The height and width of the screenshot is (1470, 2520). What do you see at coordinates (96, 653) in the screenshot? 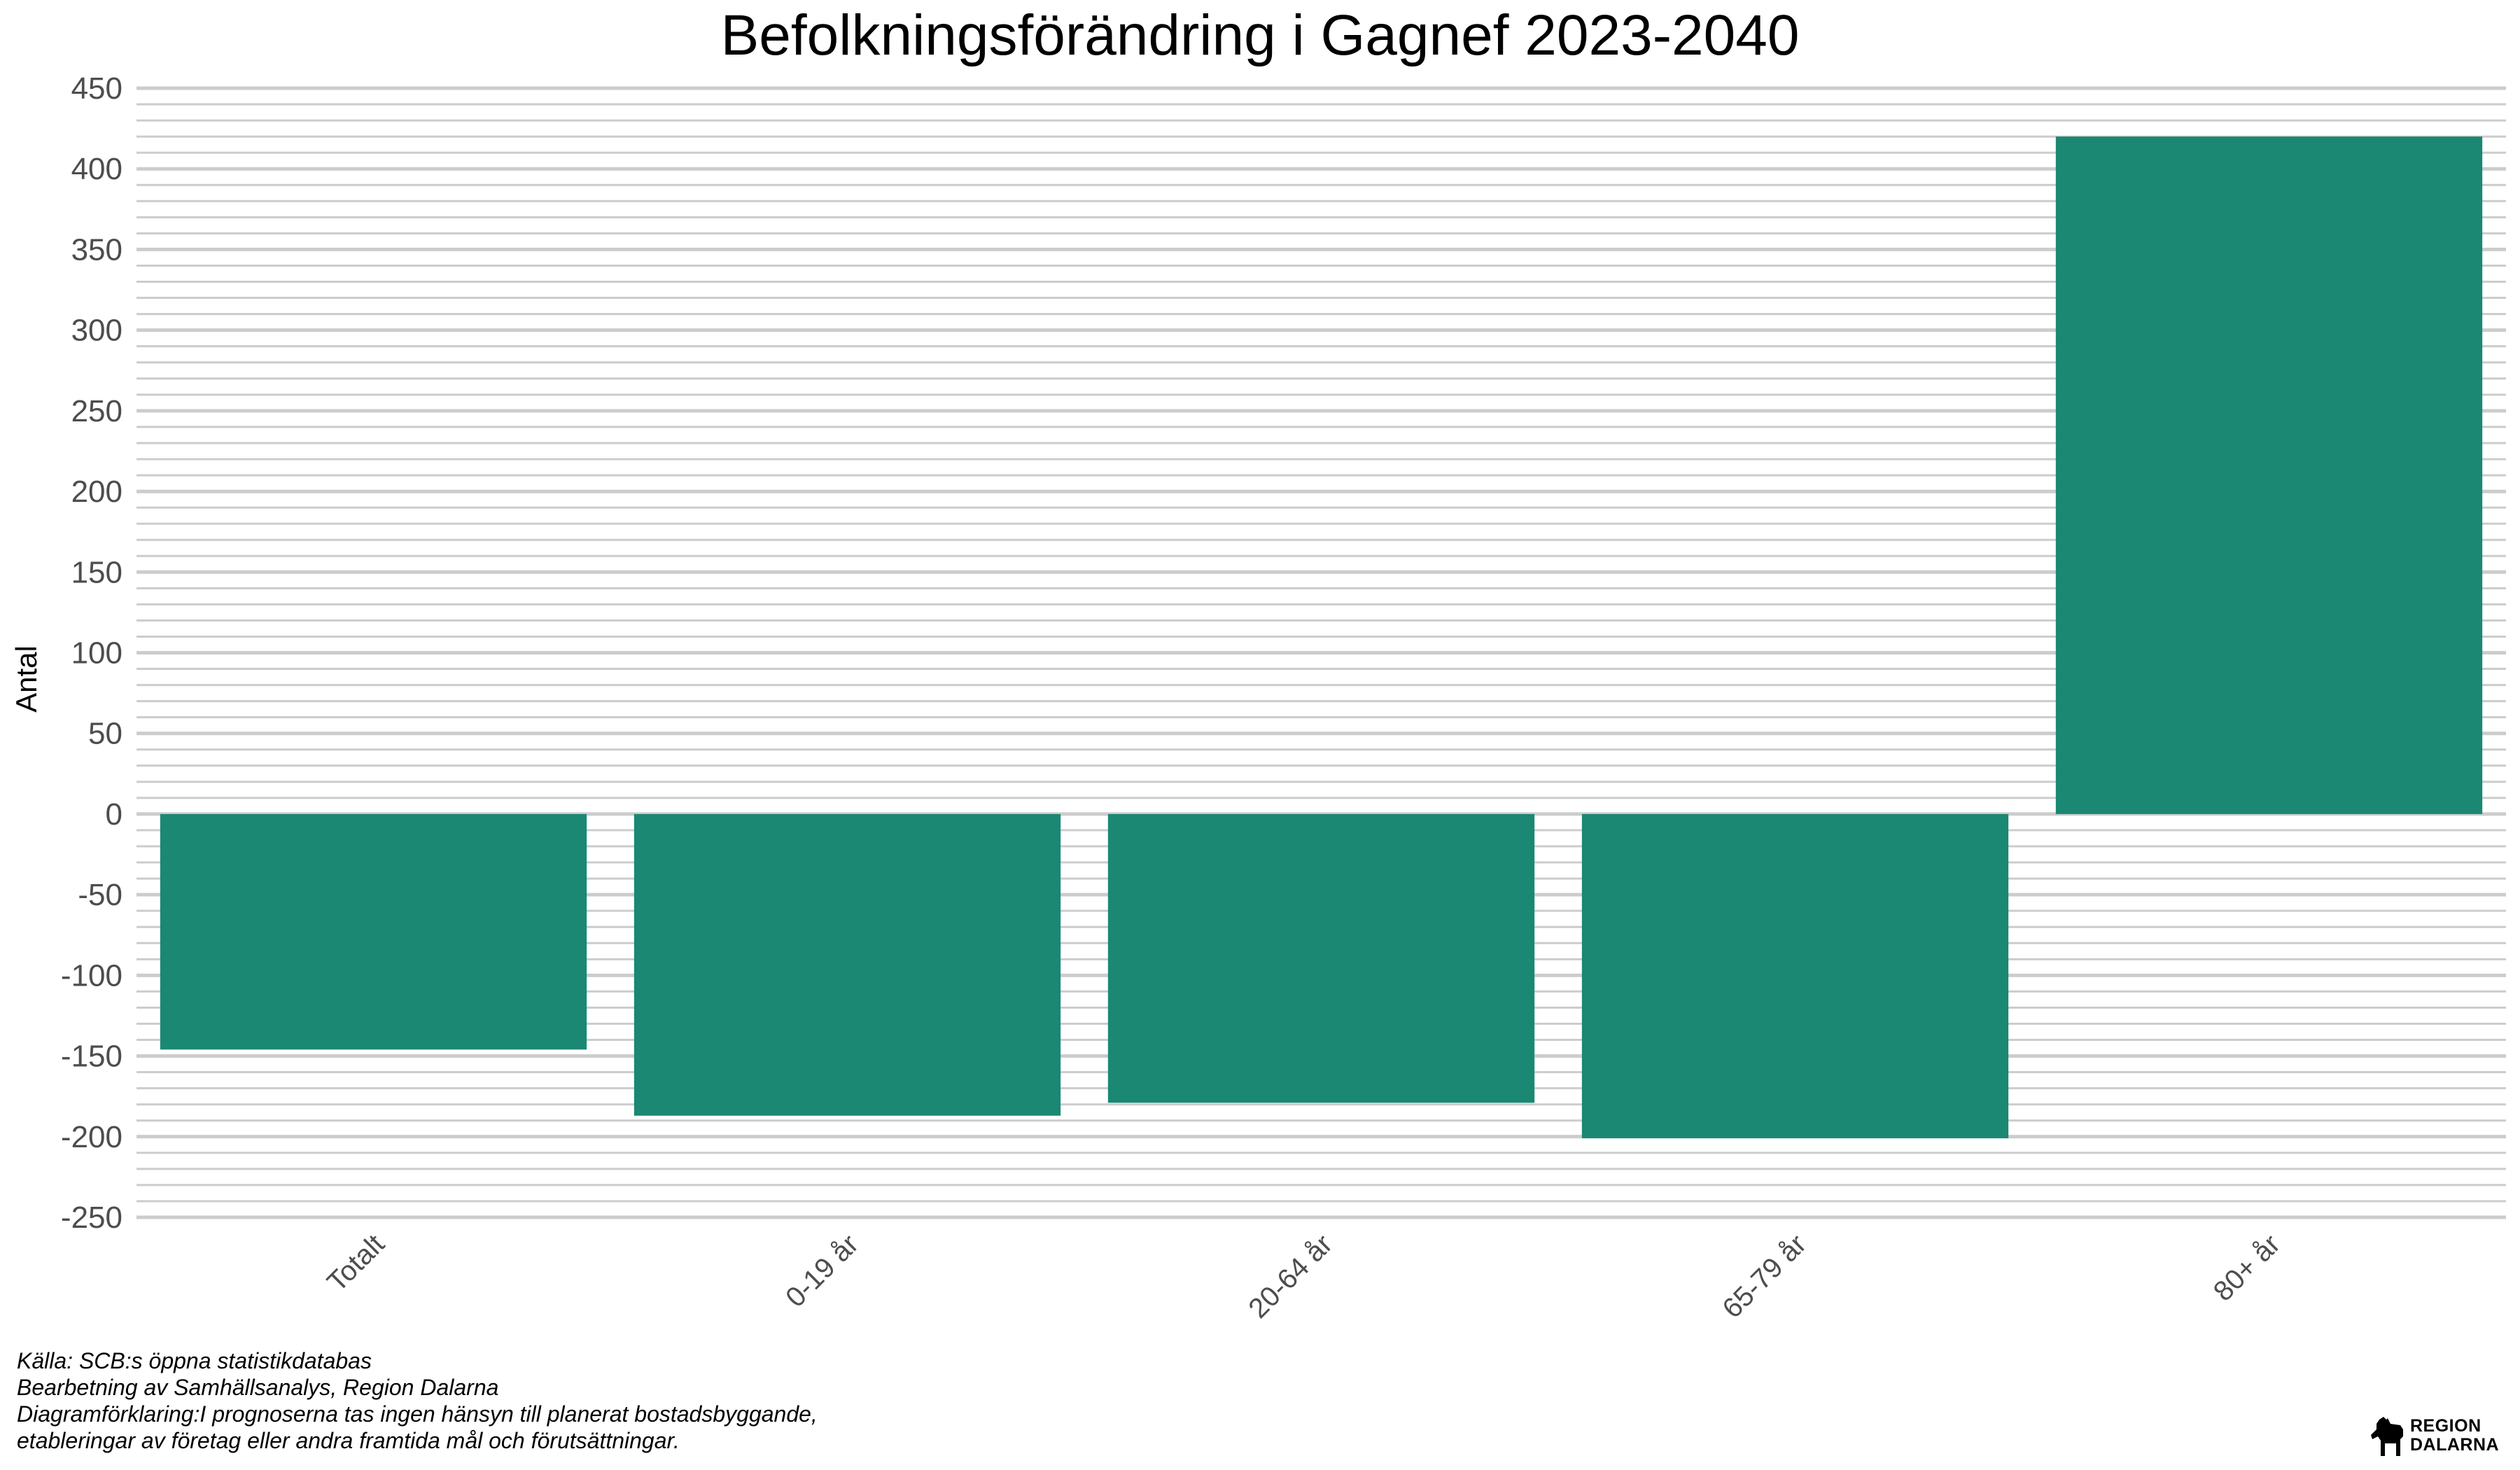
I see `y-tick-label: 100` at bounding box center [96, 653].